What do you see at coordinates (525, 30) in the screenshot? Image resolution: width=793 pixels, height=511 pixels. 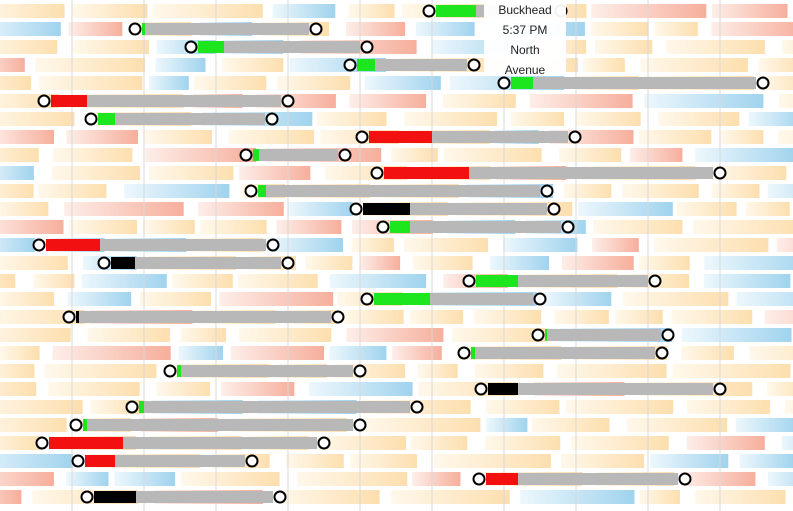 I see `tooltip-time: 5:37 PM` at bounding box center [525, 30].